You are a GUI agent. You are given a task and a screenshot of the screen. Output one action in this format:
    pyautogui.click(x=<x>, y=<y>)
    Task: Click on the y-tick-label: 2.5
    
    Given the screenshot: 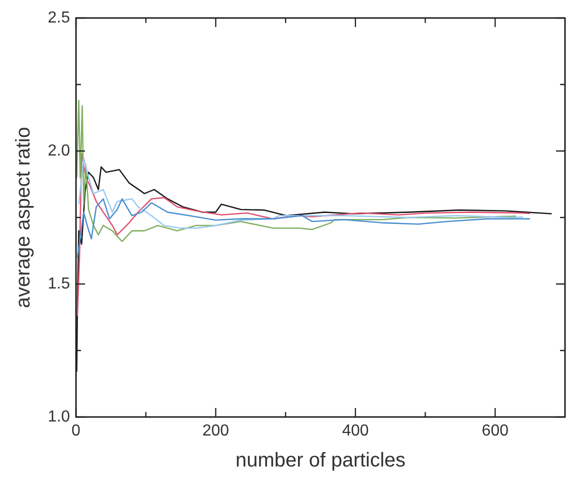 What is the action you would take?
    pyautogui.click(x=59, y=17)
    